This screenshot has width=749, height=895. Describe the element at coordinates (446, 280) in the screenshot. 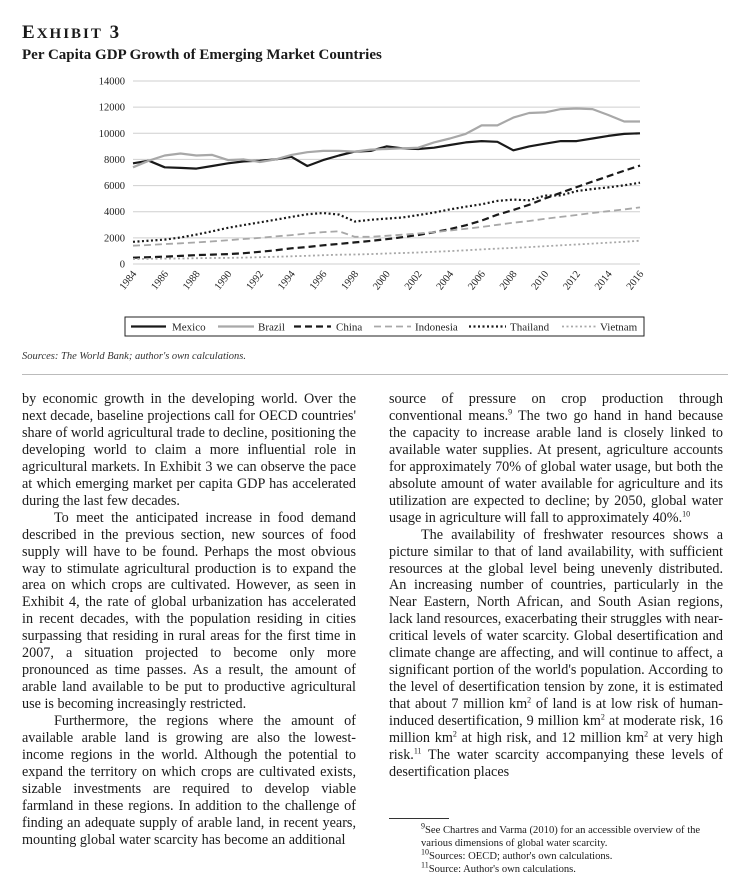

I see `x-tick-label: 2004` at that location.